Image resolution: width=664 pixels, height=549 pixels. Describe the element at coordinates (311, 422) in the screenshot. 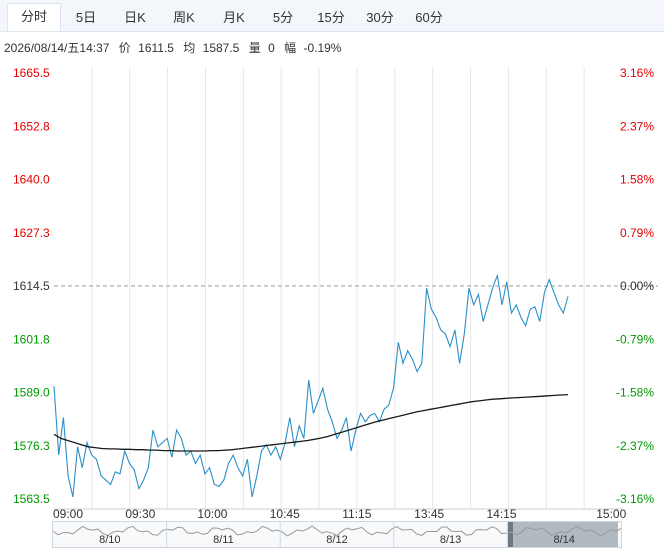

I see `avg-series-line` at that location.